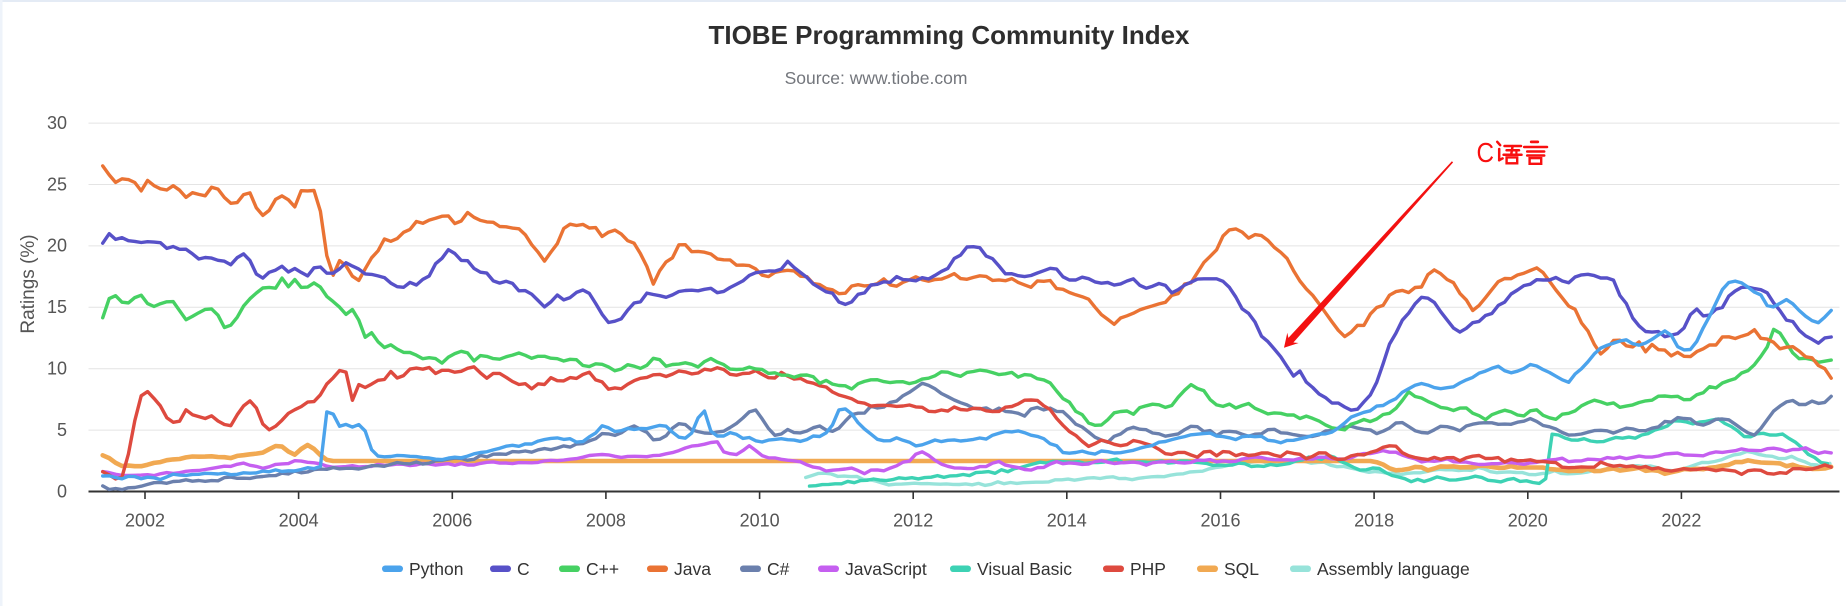 The width and height of the screenshot is (1846, 606). What do you see at coordinates (606, 521) in the screenshot?
I see `svg-text: 2008` at bounding box center [606, 521].